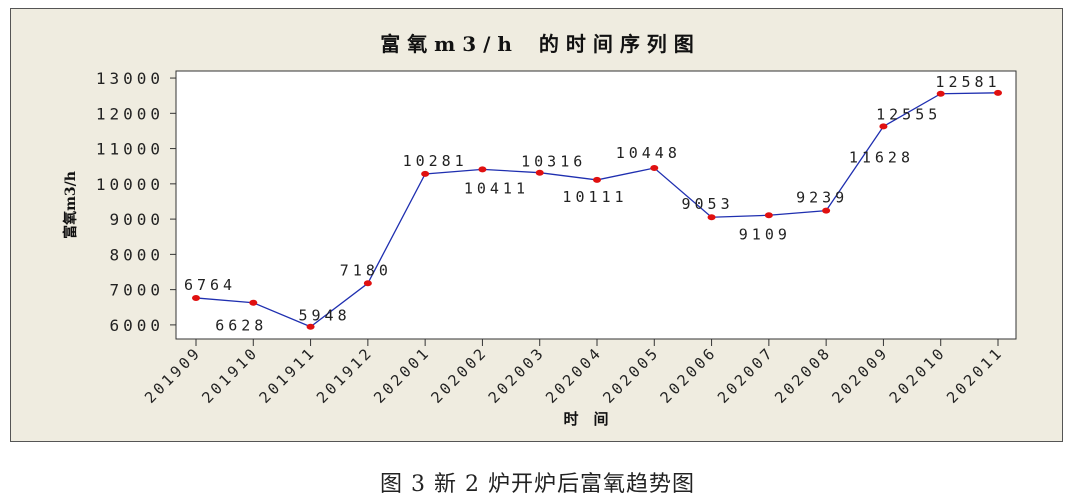  What do you see at coordinates (241, 326) in the screenshot?
I see `data-label: 6628` at bounding box center [241, 326].